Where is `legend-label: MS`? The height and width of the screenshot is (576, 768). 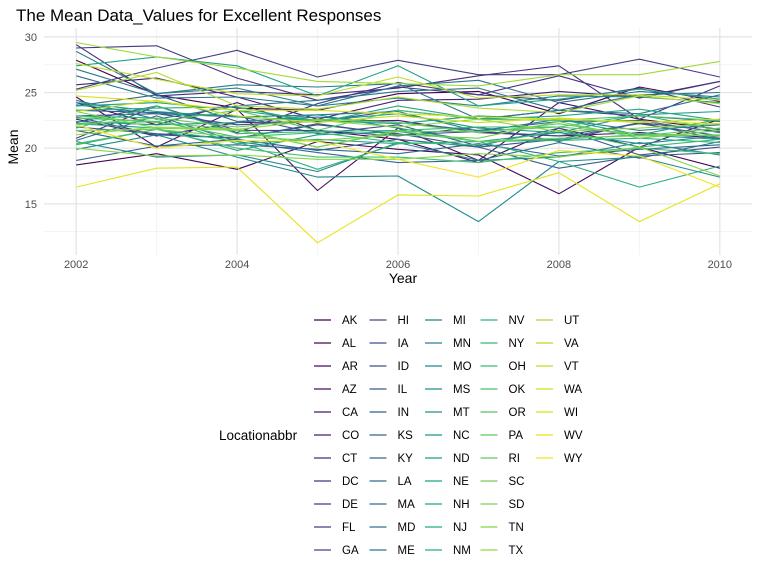
legend-label: MS is located at coordinates (462, 390).